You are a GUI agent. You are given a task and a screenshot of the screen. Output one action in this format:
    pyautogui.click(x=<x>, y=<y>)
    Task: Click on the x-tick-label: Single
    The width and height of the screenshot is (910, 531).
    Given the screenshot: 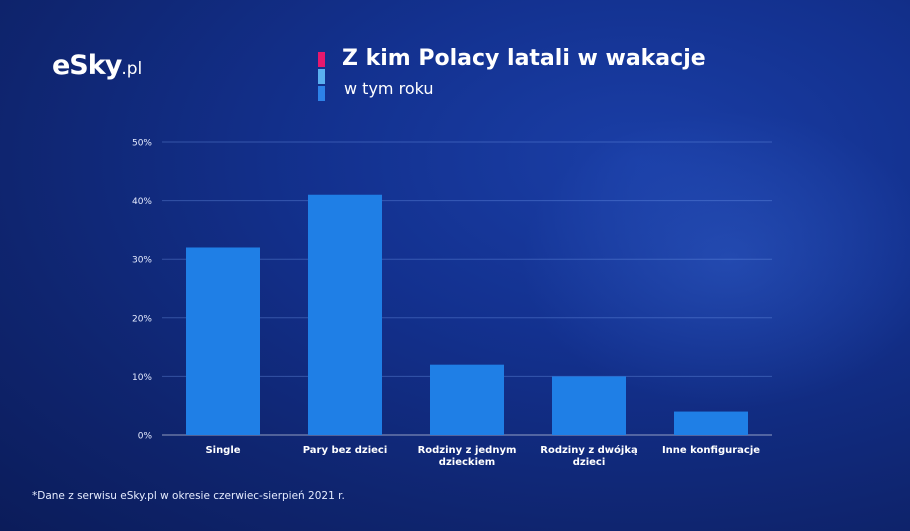 What is the action you would take?
    pyautogui.click(x=222, y=450)
    